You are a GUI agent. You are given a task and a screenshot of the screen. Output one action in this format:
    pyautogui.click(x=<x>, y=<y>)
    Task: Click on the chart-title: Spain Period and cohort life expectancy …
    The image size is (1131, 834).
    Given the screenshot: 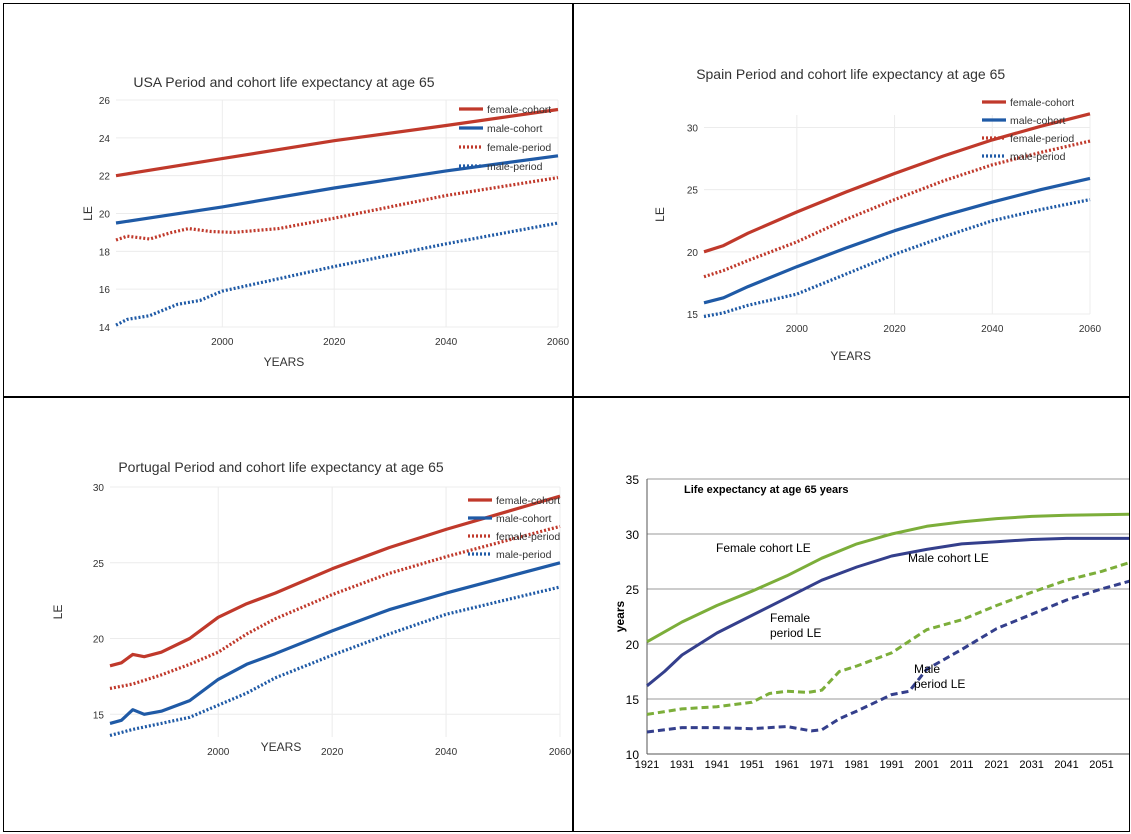 What is the action you would take?
    pyautogui.click(x=850, y=74)
    